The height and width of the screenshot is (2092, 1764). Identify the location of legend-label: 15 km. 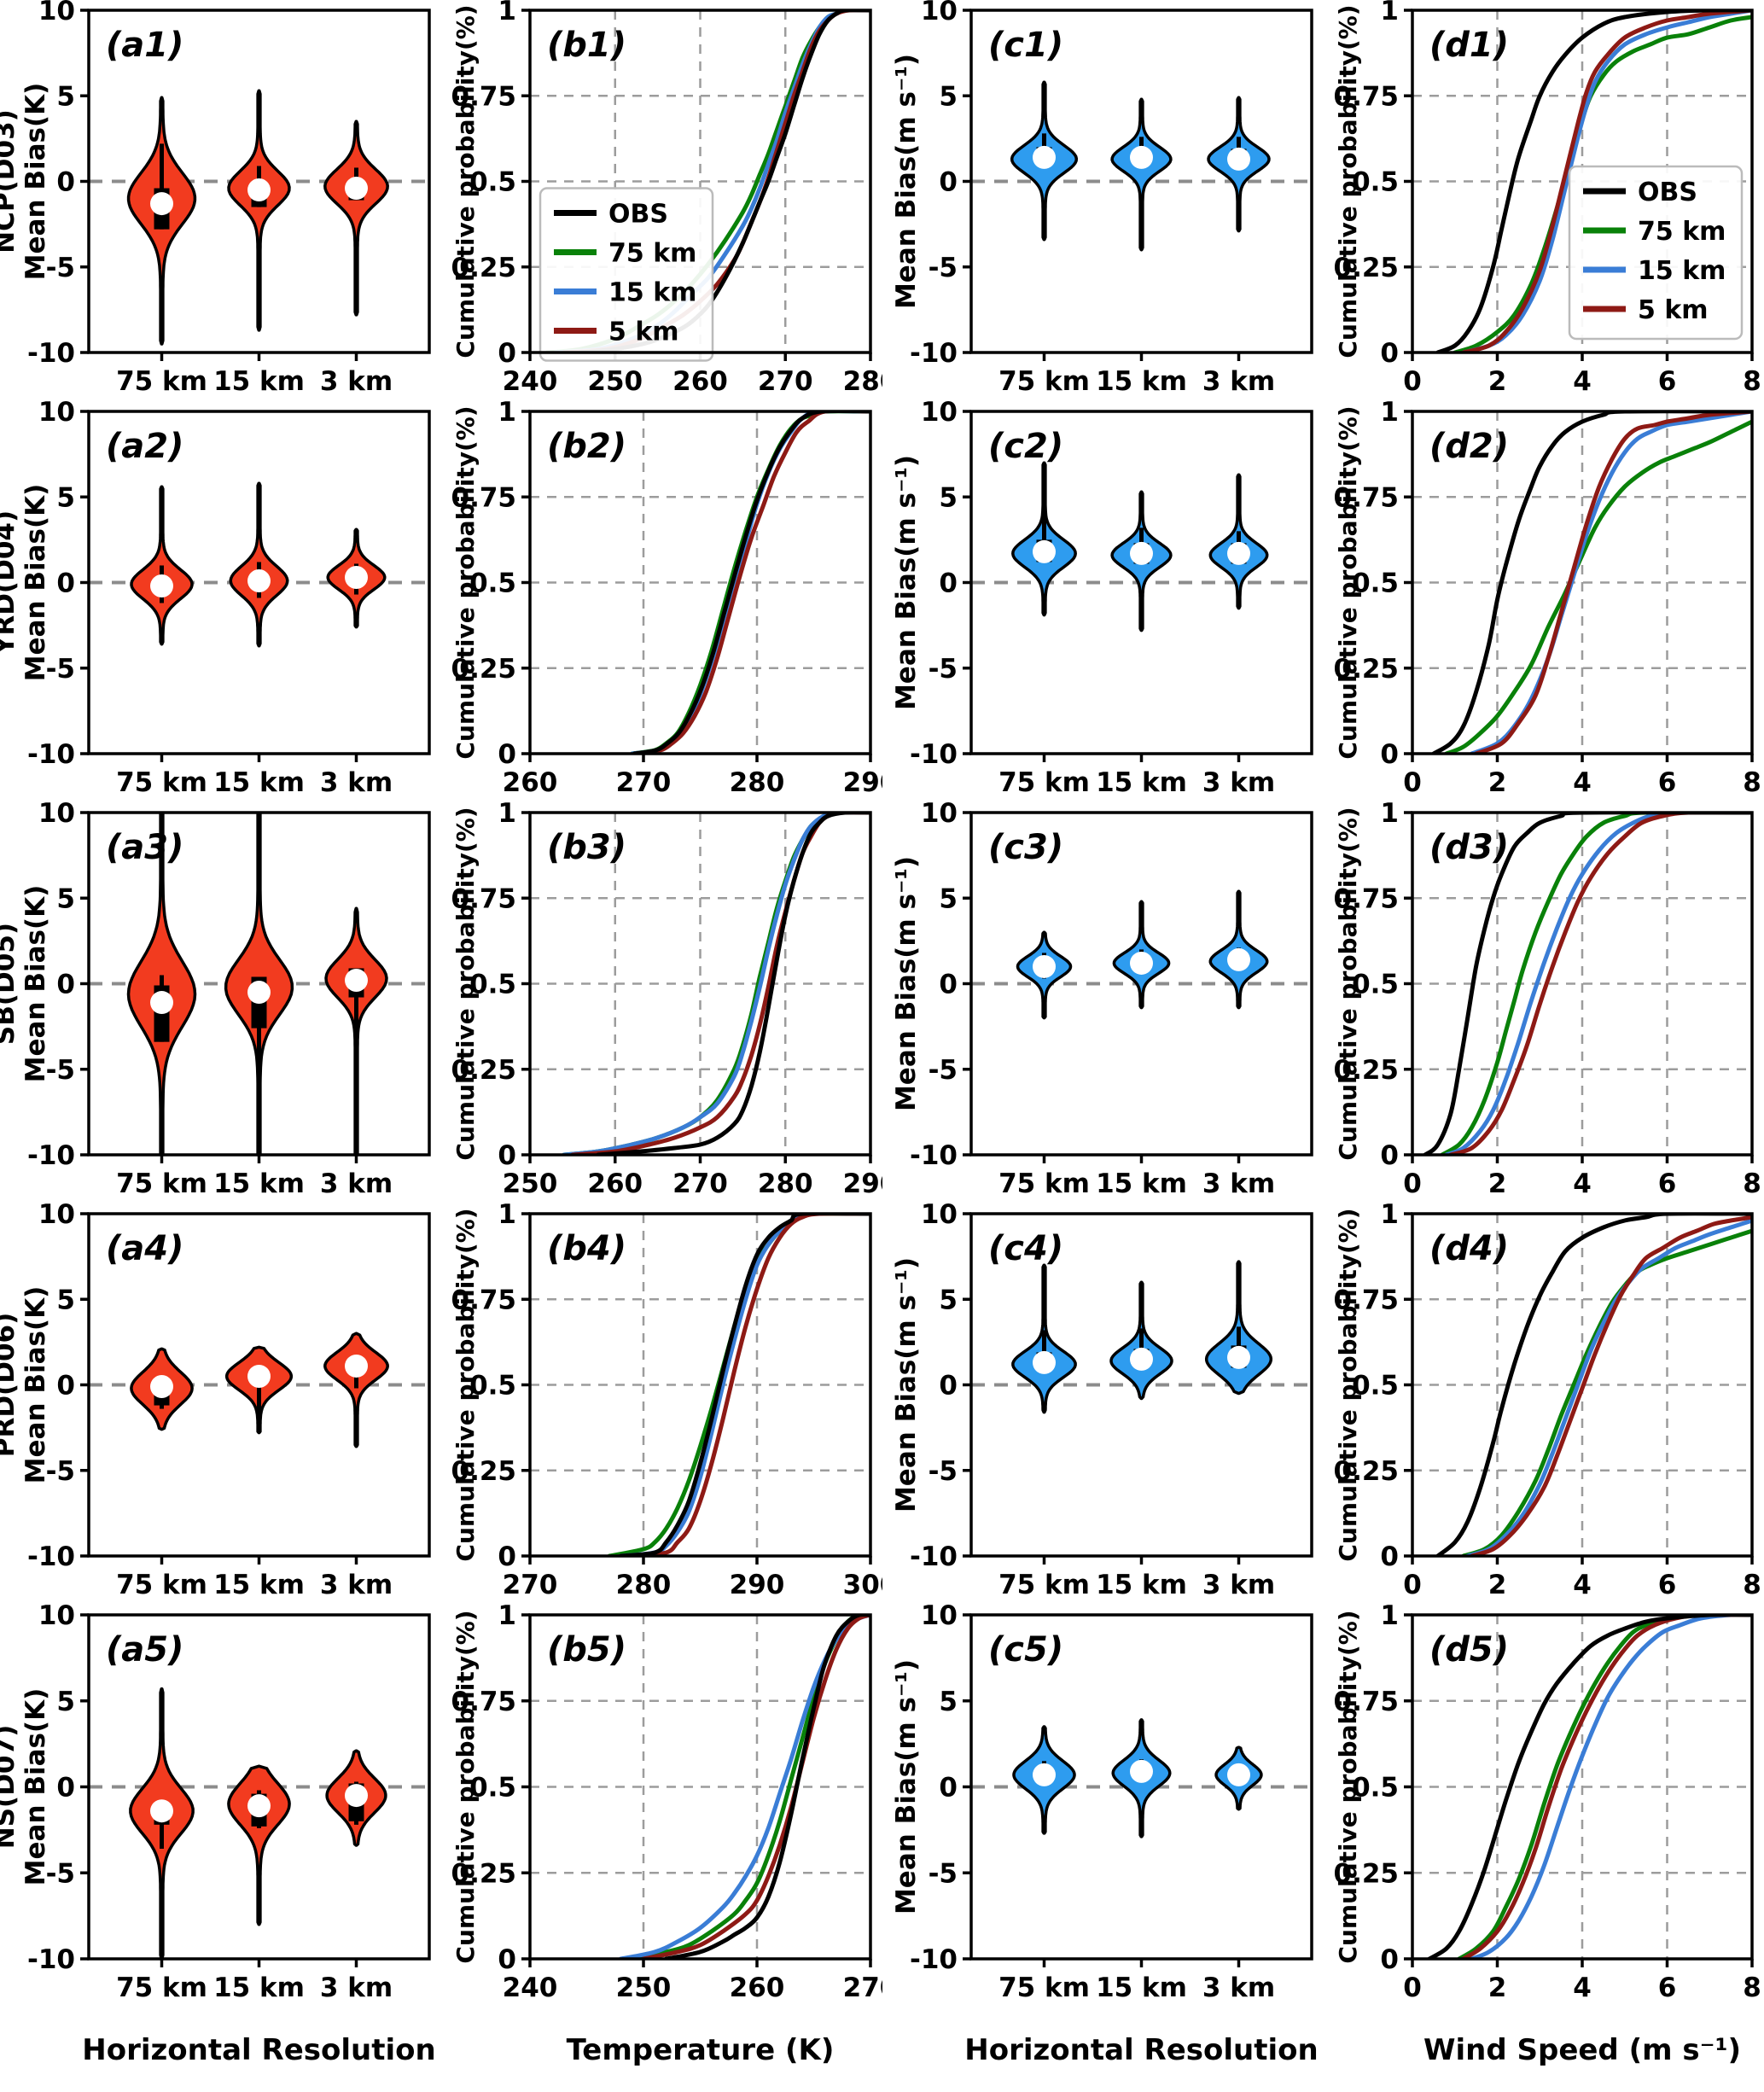
(1682, 271).